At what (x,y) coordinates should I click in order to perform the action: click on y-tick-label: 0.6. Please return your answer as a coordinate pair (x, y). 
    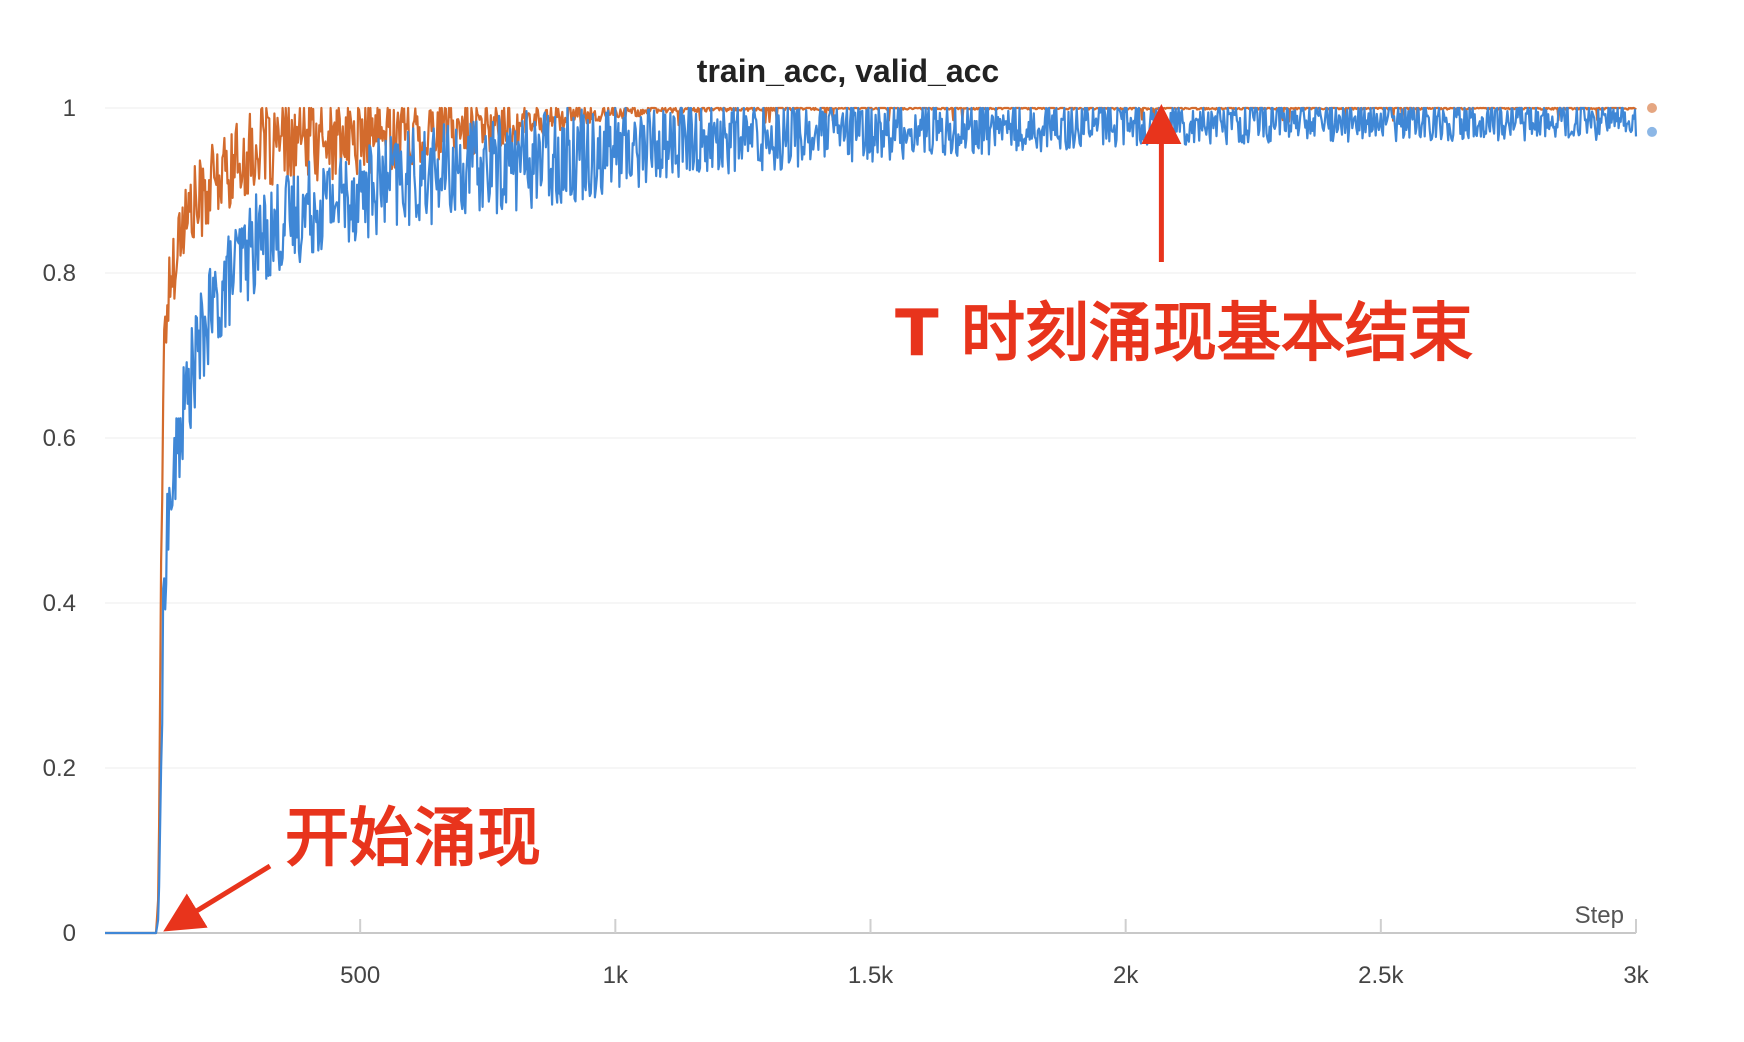
    Looking at the image, I should click on (59, 438).